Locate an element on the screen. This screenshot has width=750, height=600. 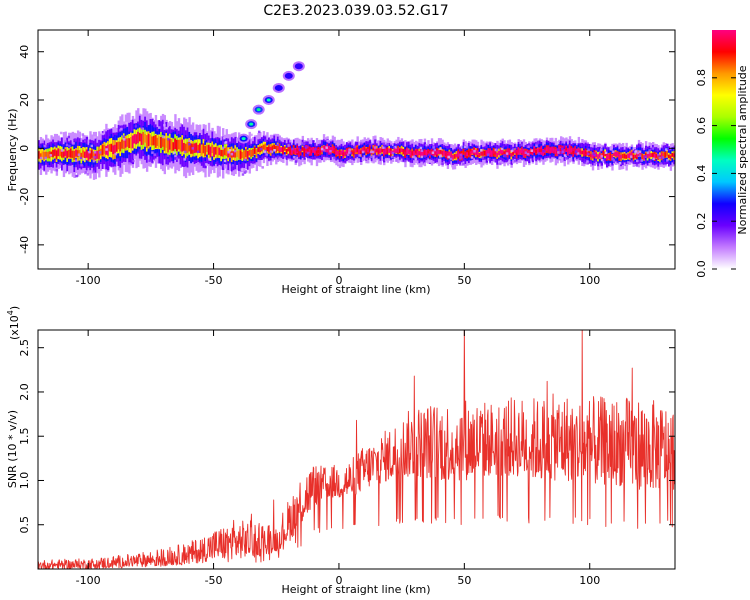
x-tick-label: 50 is located at coordinates (464, 280).